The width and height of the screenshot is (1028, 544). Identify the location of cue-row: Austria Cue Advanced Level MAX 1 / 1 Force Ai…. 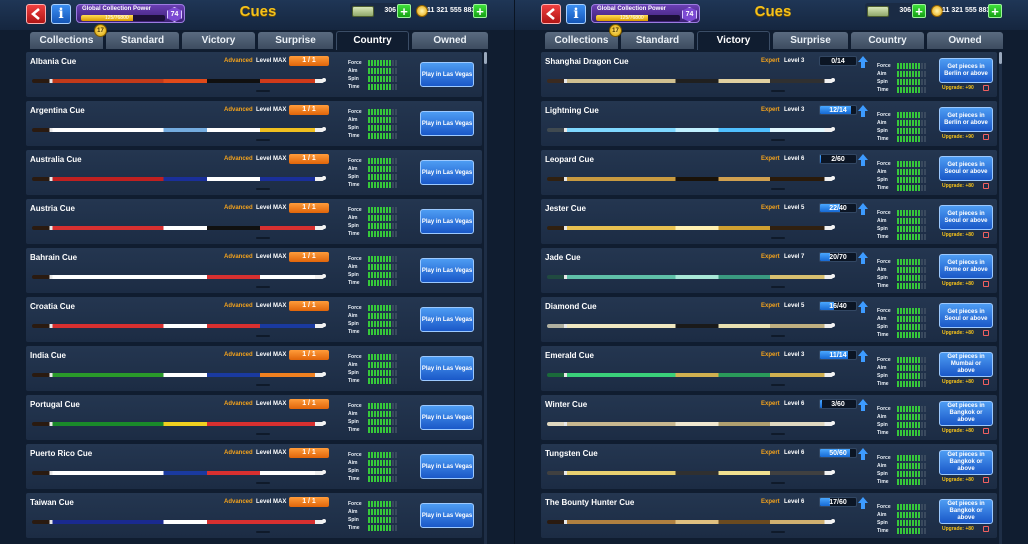
(254, 221).